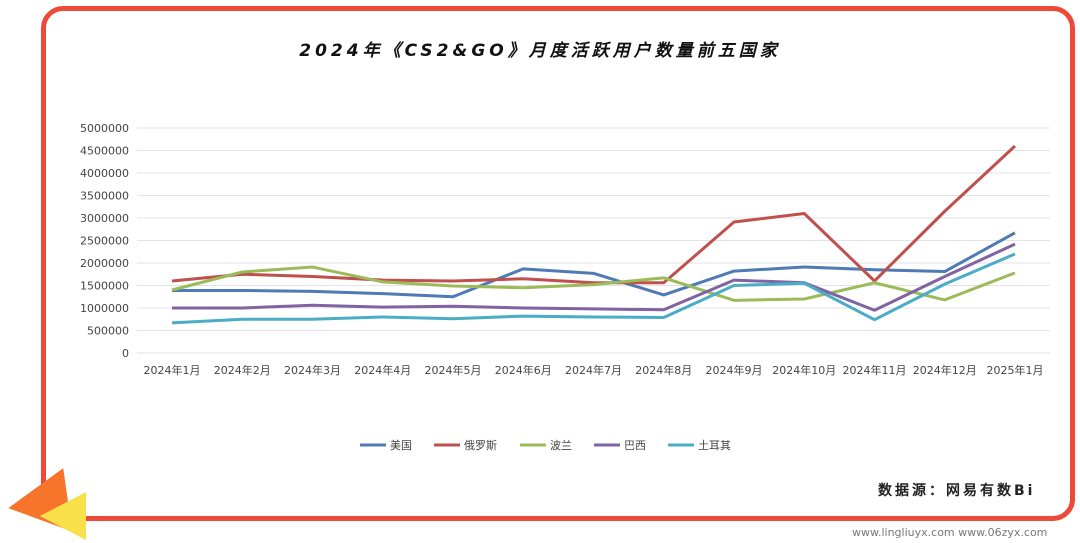 Image resolution: width=1080 pixels, height=543 pixels. Describe the element at coordinates (734, 370) in the screenshot. I see `x-tick-label: 2024年9月` at that location.